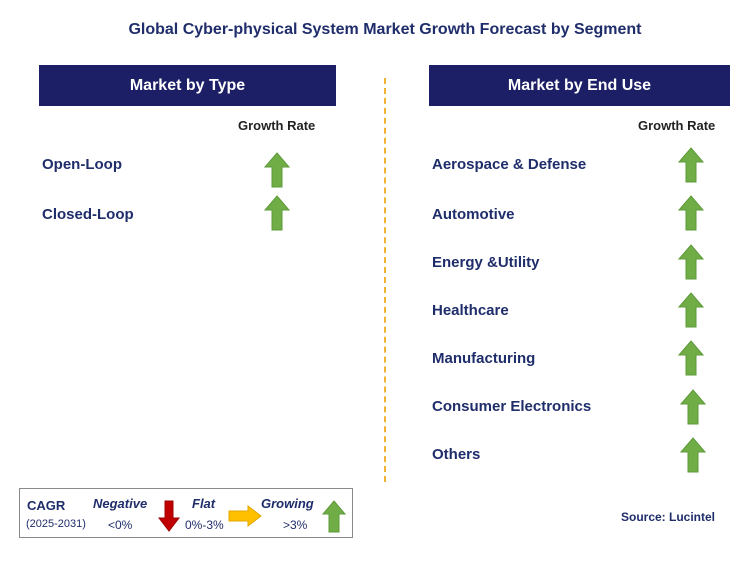 The image size is (745, 570). Describe the element at coordinates (120, 525) in the screenshot. I see `legend-negative-range: <0%` at that location.